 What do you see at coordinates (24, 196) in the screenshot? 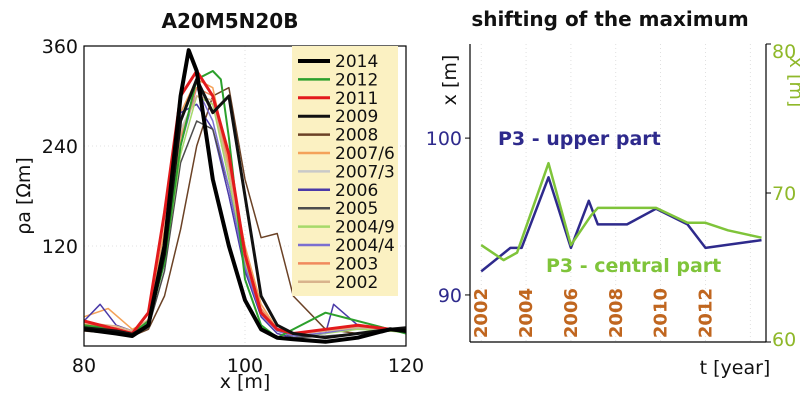
I see `left-y-axis-label: ρa [Ωm]` at bounding box center [24, 196].